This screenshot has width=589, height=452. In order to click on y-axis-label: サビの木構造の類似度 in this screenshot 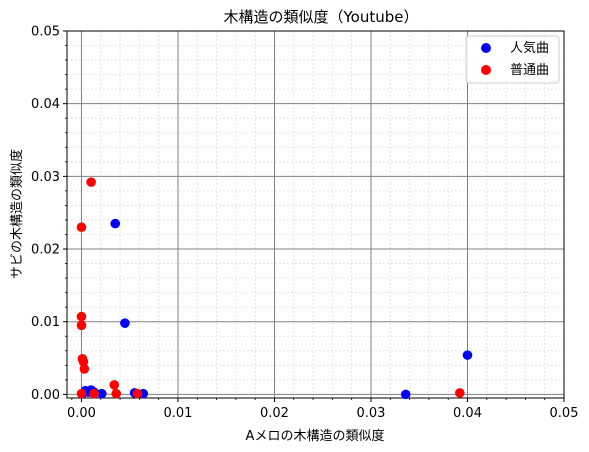, I will do `click(17, 214)`.